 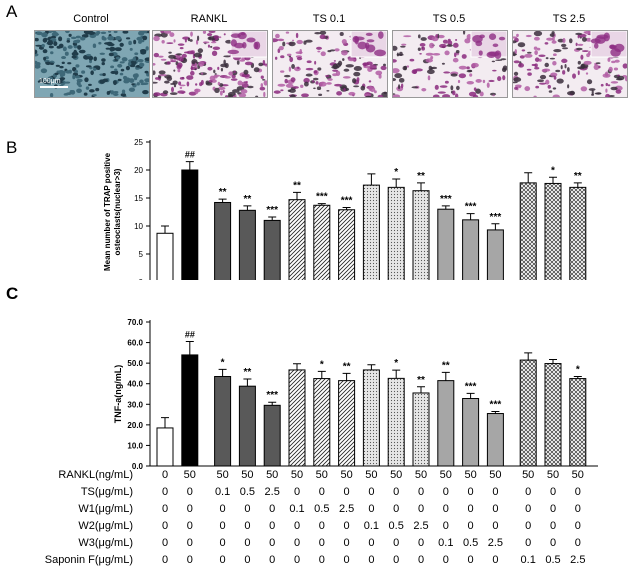 What do you see at coordinates (135, 425) in the screenshot?
I see `y-tick-label: 20.0` at bounding box center [135, 425].